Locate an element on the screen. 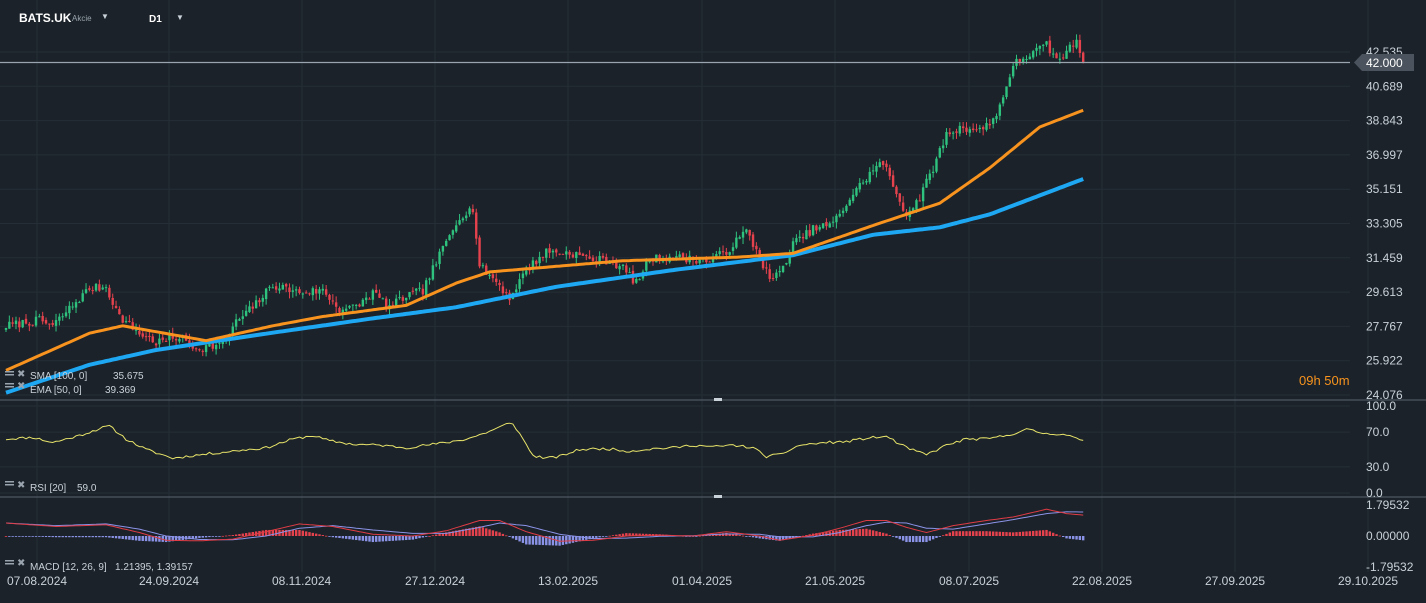 The width and height of the screenshot is (1426, 603). ema-legend: ✖ EMA [50, 0] 39.369 is located at coordinates (70, 388).